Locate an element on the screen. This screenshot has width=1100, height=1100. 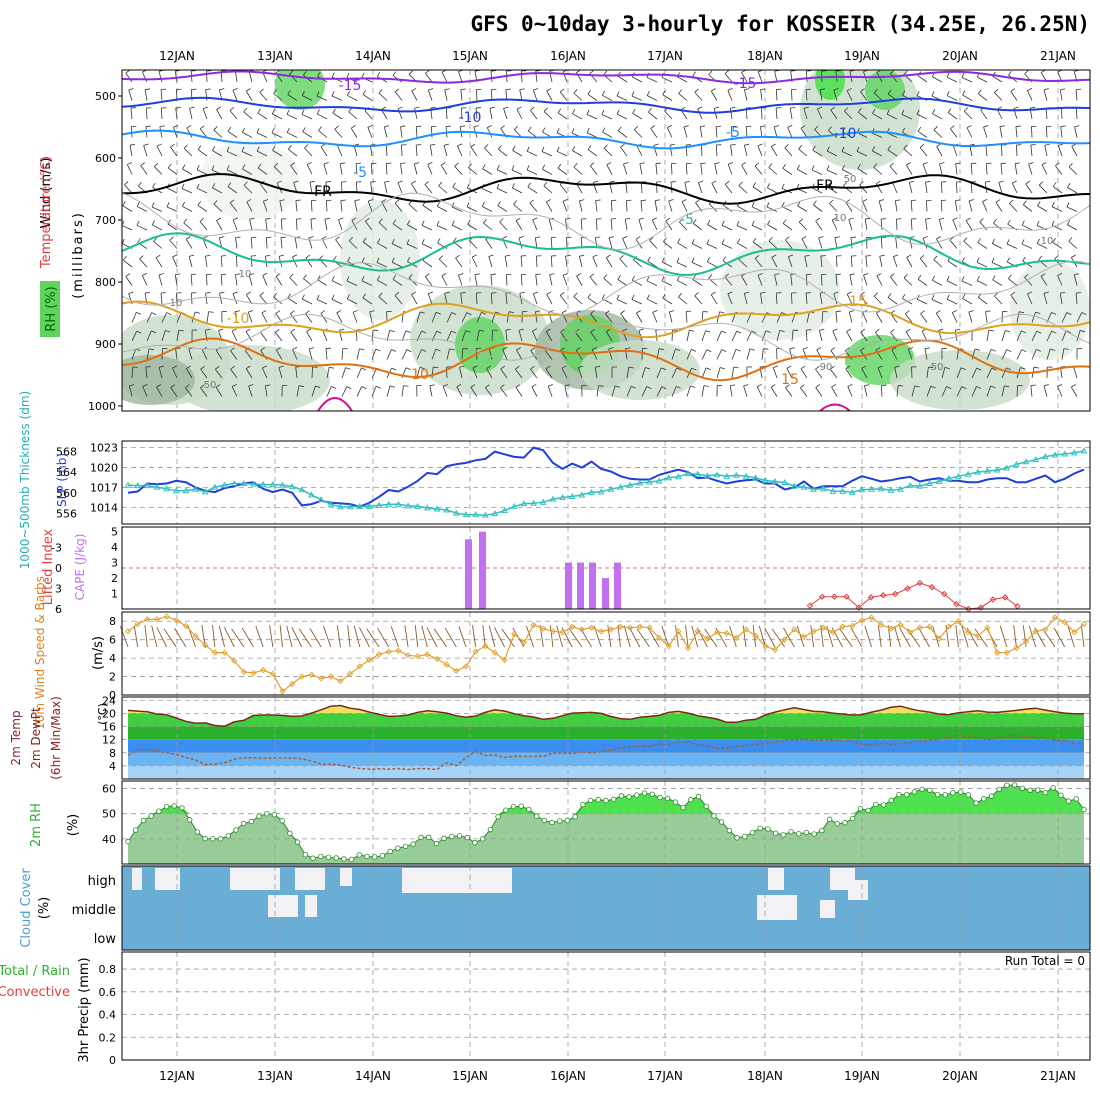
dewpoint-line is located at coordinates (606, 752).